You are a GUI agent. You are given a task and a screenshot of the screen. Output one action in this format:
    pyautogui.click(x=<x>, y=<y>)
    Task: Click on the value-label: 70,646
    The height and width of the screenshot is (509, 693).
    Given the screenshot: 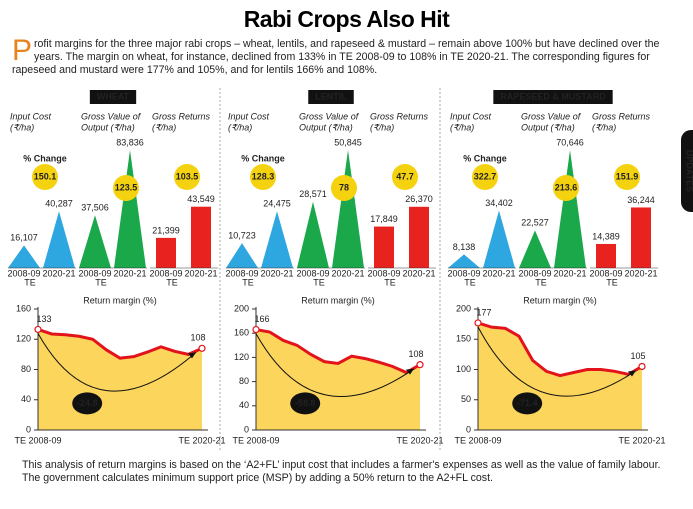 What is the action you would take?
    pyautogui.click(x=570, y=142)
    